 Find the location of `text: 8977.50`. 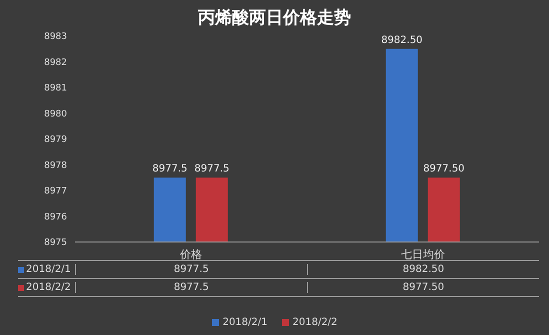

text: 8977.50 is located at coordinates (444, 169).